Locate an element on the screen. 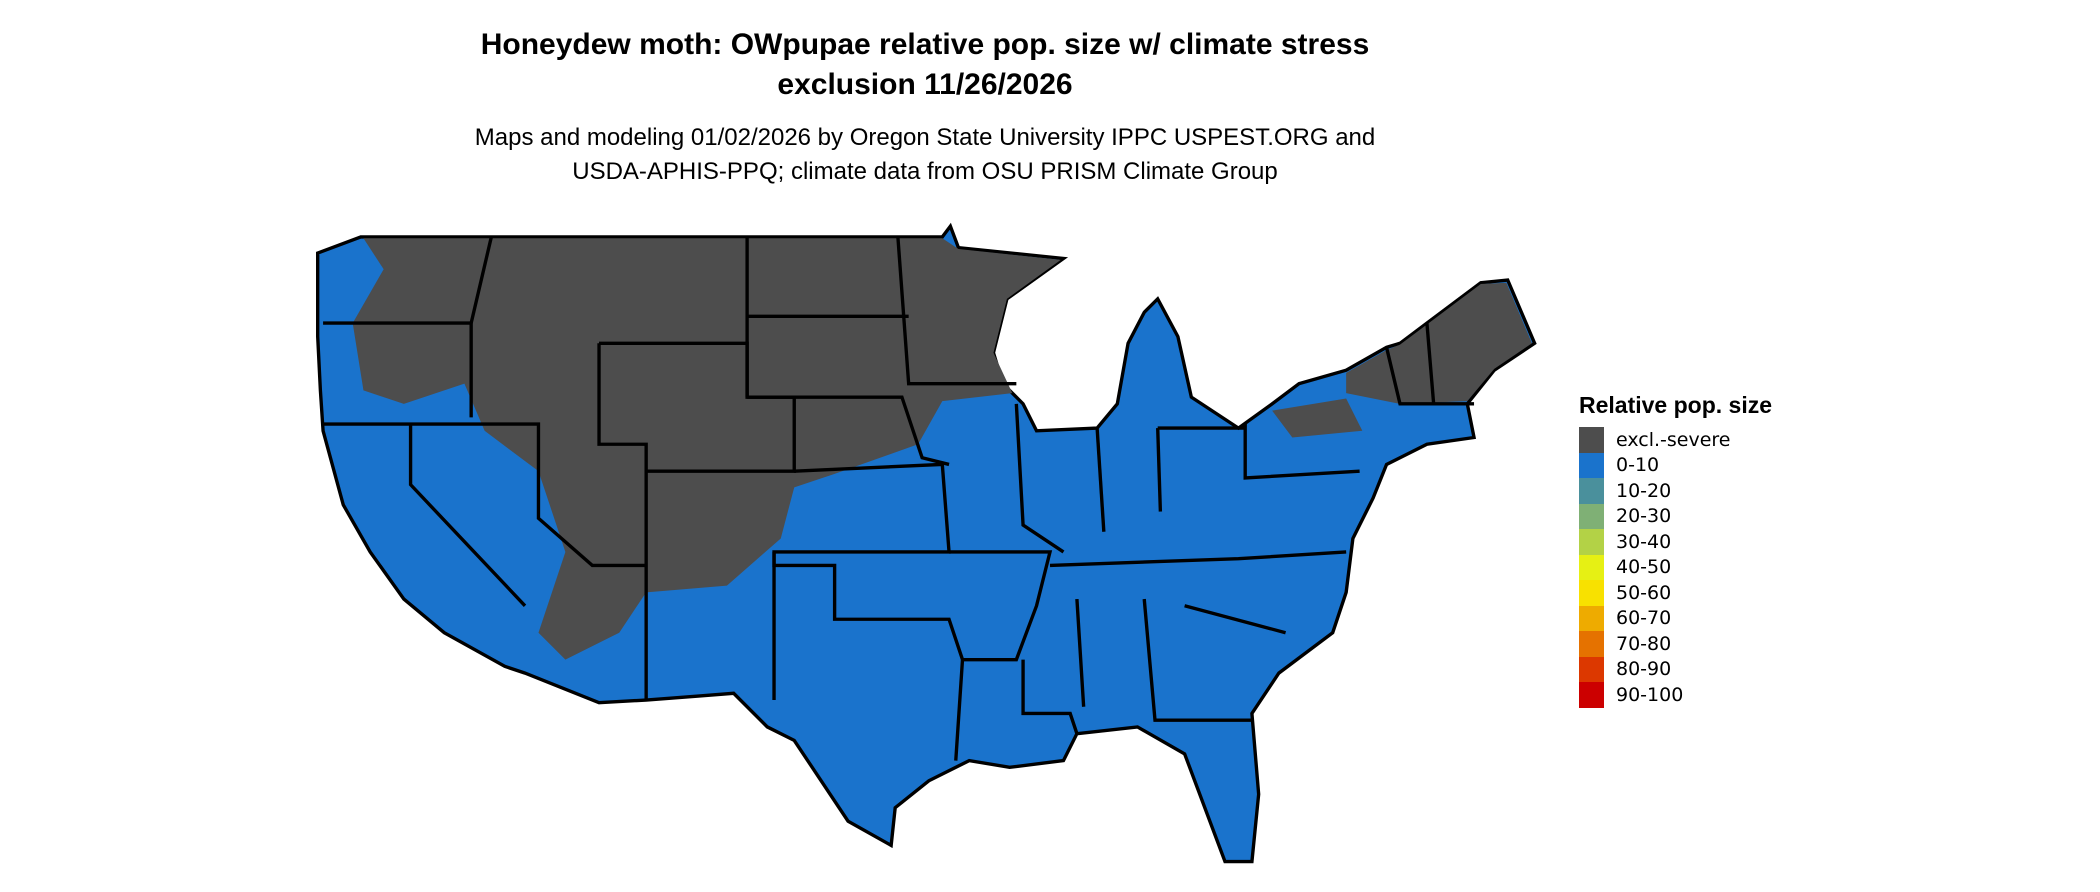 The height and width of the screenshot is (892, 2100). legend-item: 10-20 is located at coordinates (1675, 491).